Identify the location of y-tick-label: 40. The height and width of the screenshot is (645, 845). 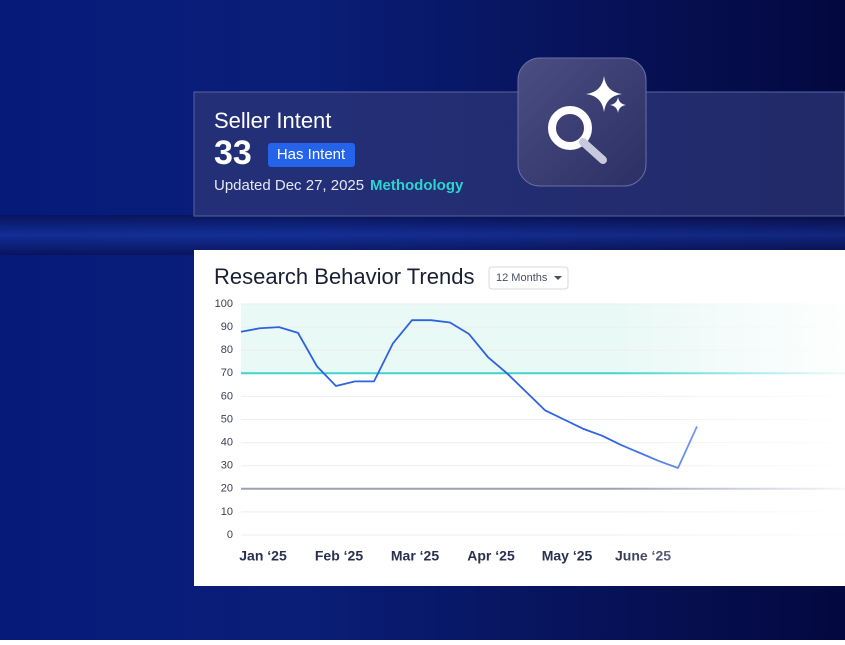
(227, 443).